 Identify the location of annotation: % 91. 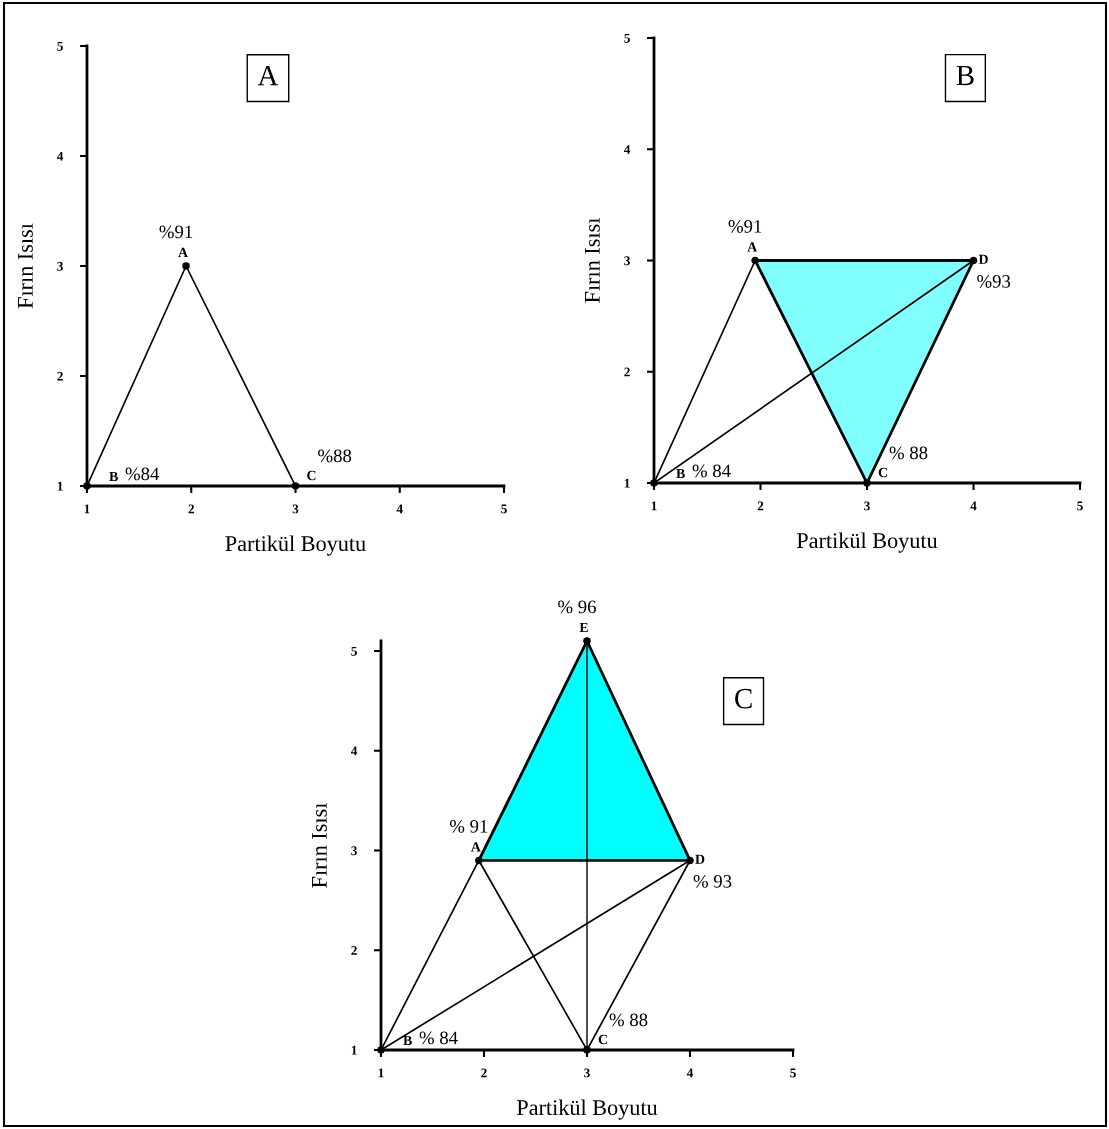
(468, 826).